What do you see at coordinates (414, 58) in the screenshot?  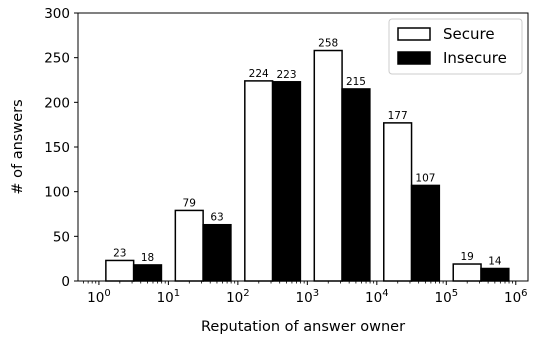 I see `legend-swatch-insecure` at bounding box center [414, 58].